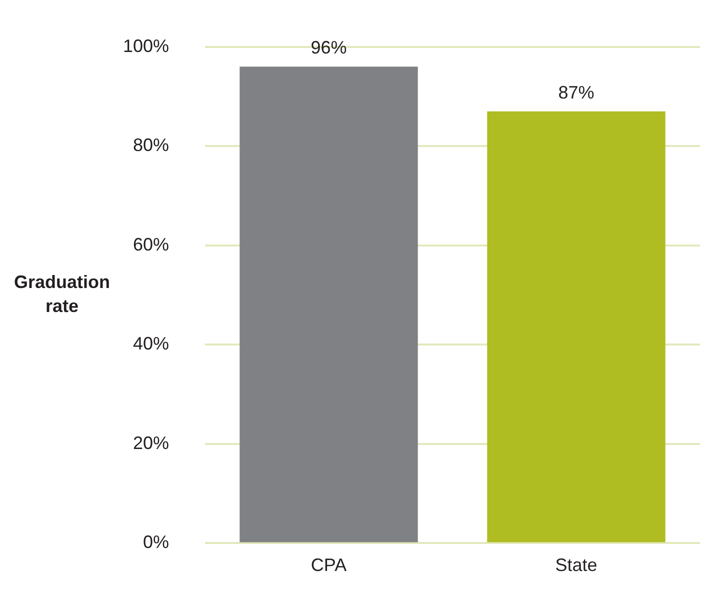 The width and height of the screenshot is (710, 590). I want to click on y-tick-label: 20%, so click(150, 442).